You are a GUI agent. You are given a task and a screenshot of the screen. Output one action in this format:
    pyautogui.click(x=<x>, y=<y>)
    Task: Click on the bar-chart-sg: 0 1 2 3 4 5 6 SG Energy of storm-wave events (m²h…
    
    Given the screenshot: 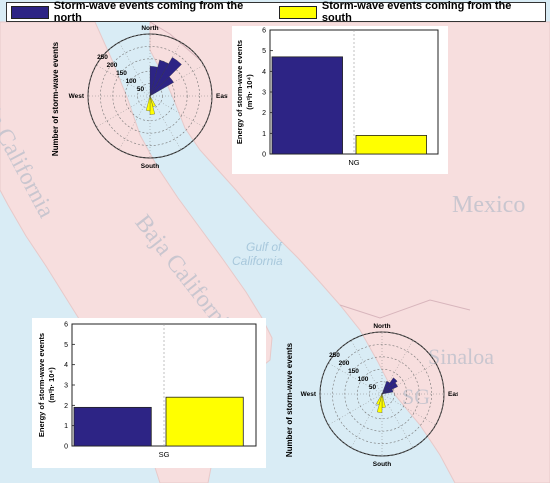 What is the action you would take?
    pyautogui.click(x=149, y=393)
    